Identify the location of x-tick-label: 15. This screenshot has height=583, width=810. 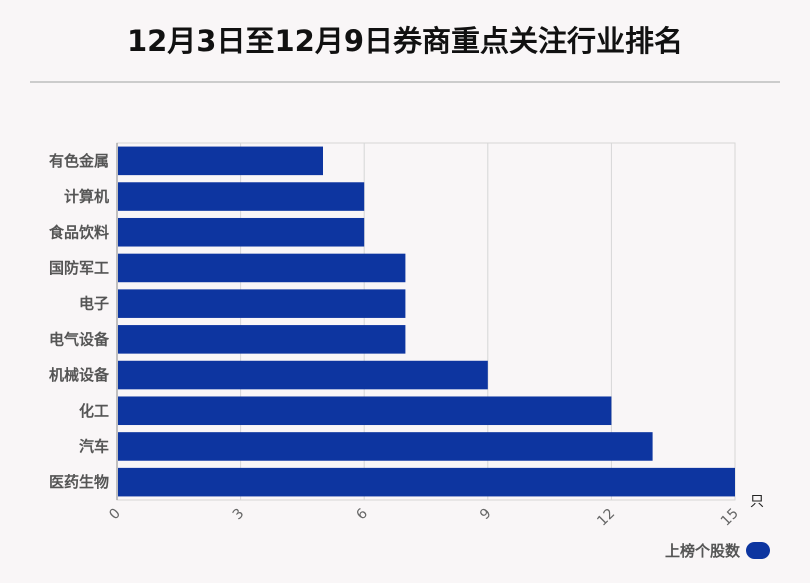
(730, 518).